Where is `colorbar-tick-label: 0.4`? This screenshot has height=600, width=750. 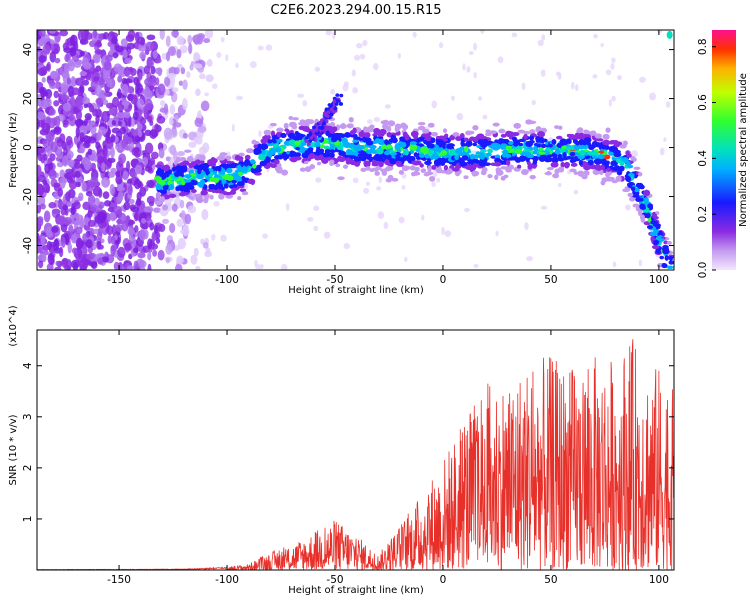 colorbar-tick-label: 0.4 is located at coordinates (703, 158).